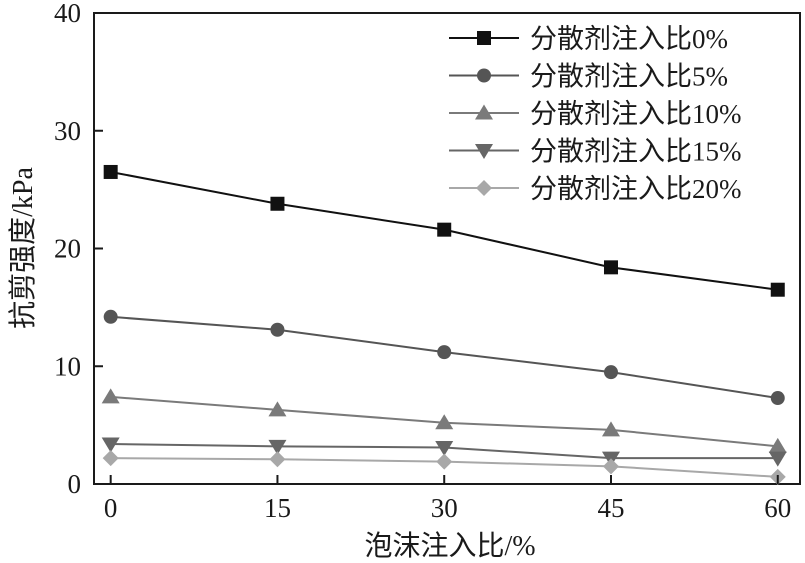 Image resolution: width=805 pixels, height=563 pixels. What do you see at coordinates (777, 508) in the screenshot?
I see `x-tick-label: 60` at bounding box center [777, 508].